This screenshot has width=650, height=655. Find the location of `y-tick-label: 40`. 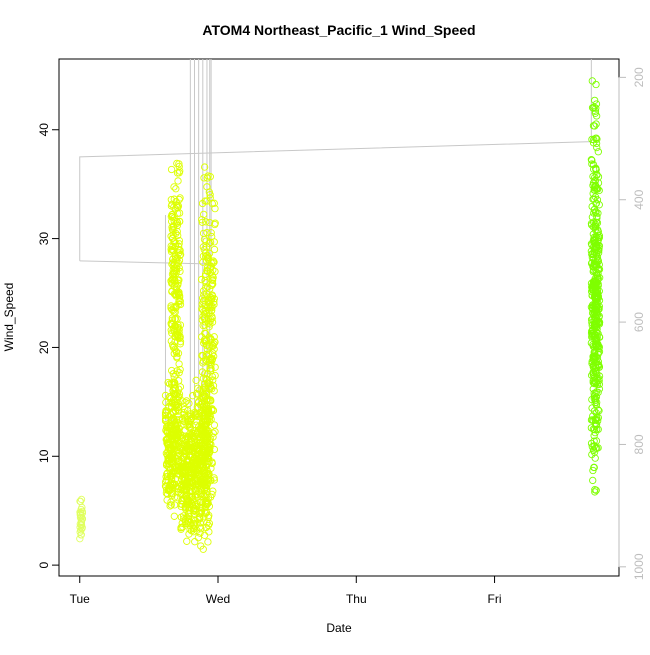

y-tick-label: 40 is located at coordinates (44, 130).